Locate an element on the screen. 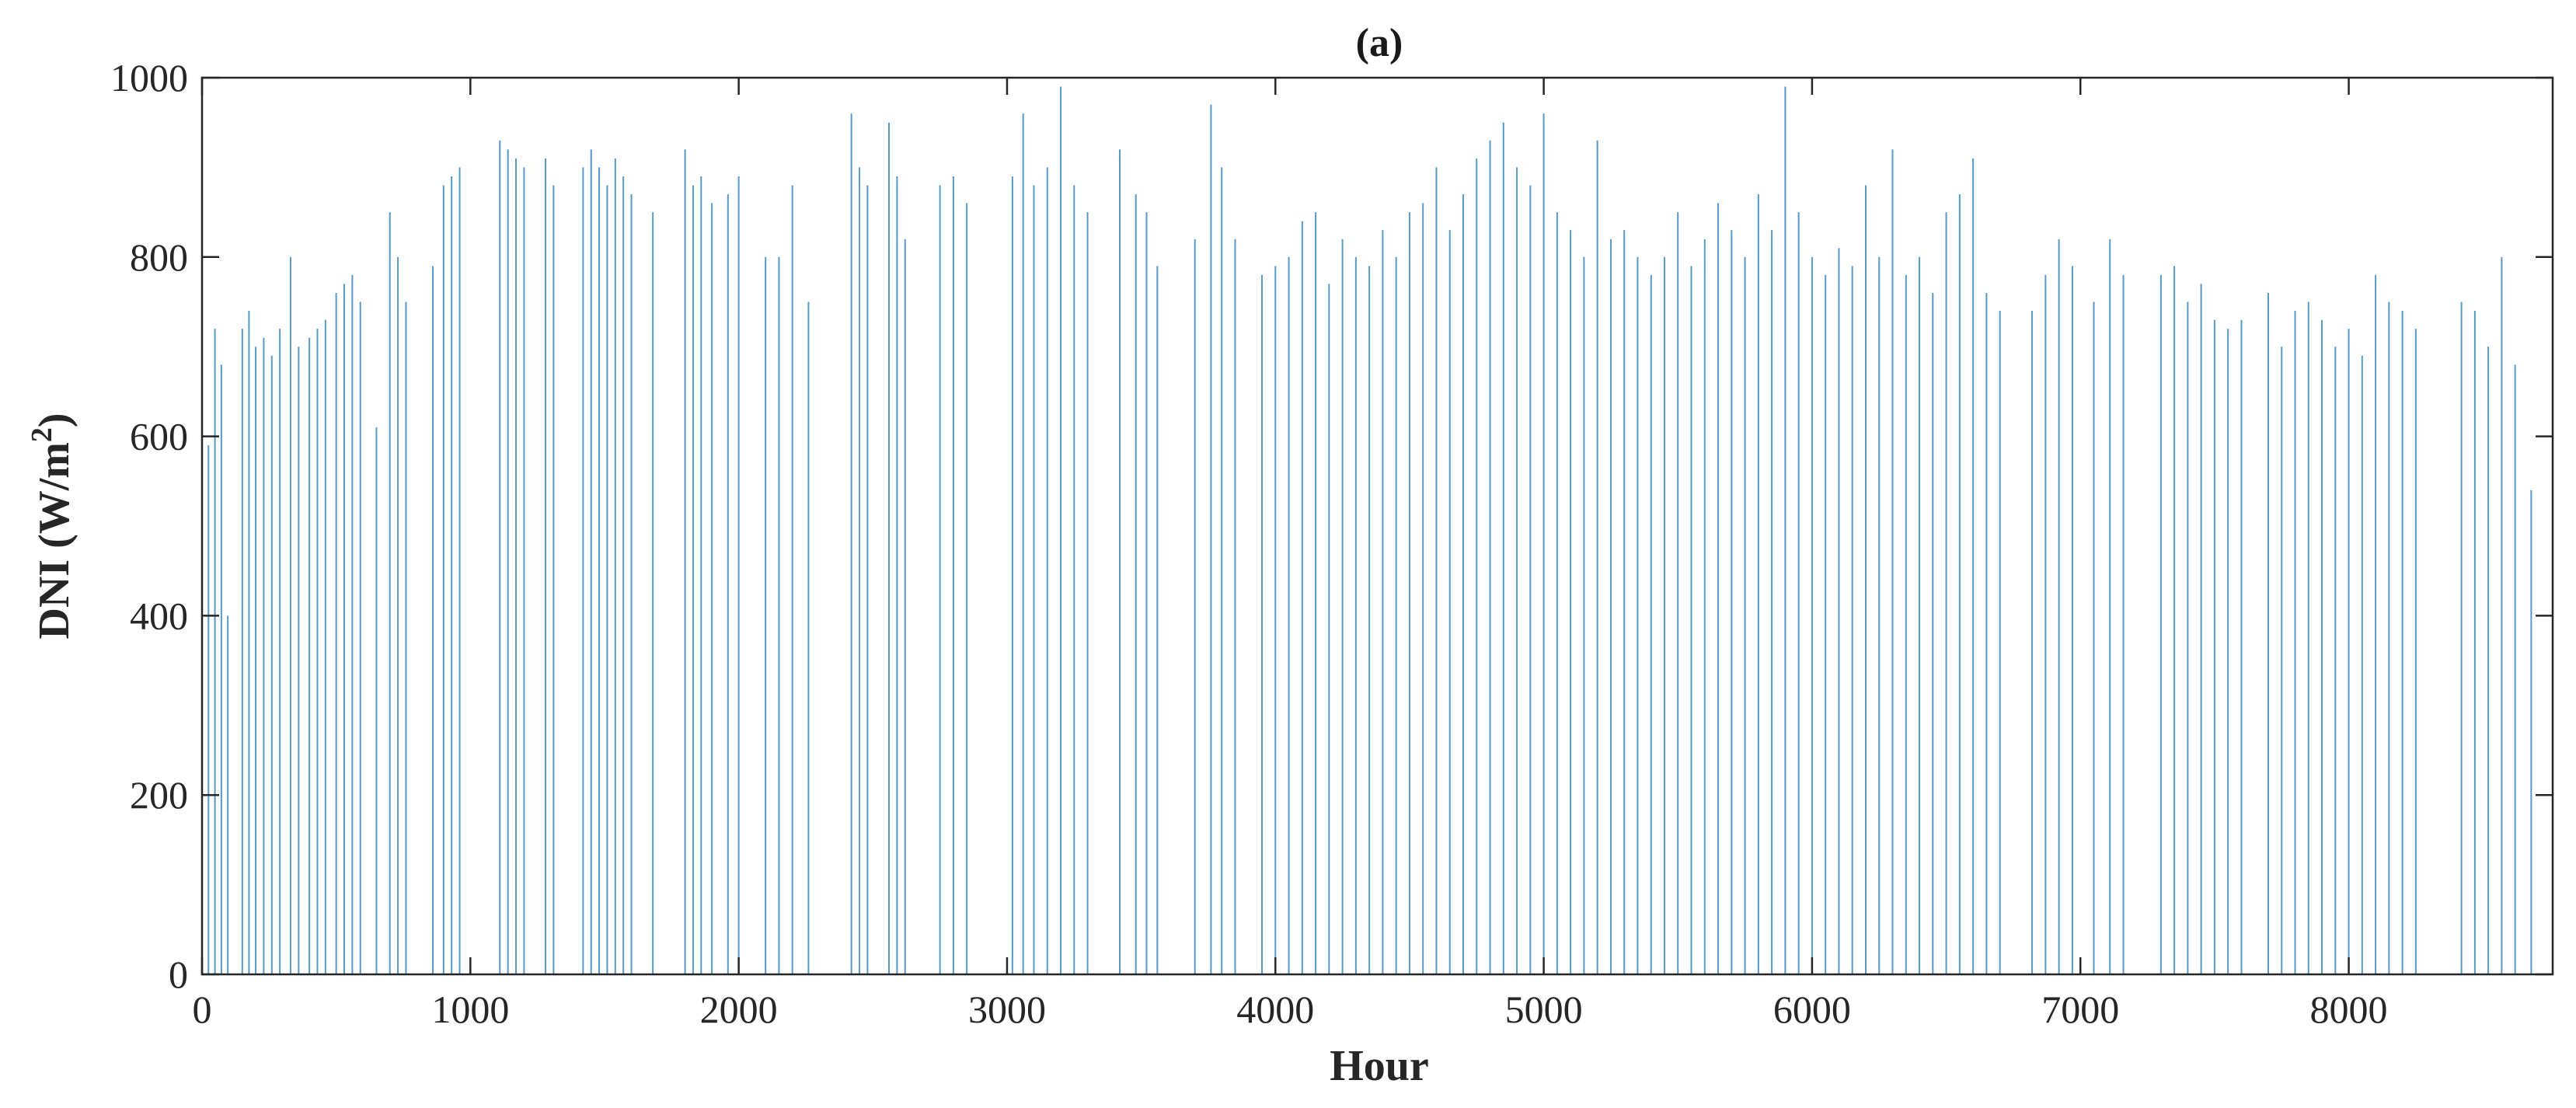 The width and height of the screenshot is (2576, 1108). y-tick-label: 0 is located at coordinates (178, 975).